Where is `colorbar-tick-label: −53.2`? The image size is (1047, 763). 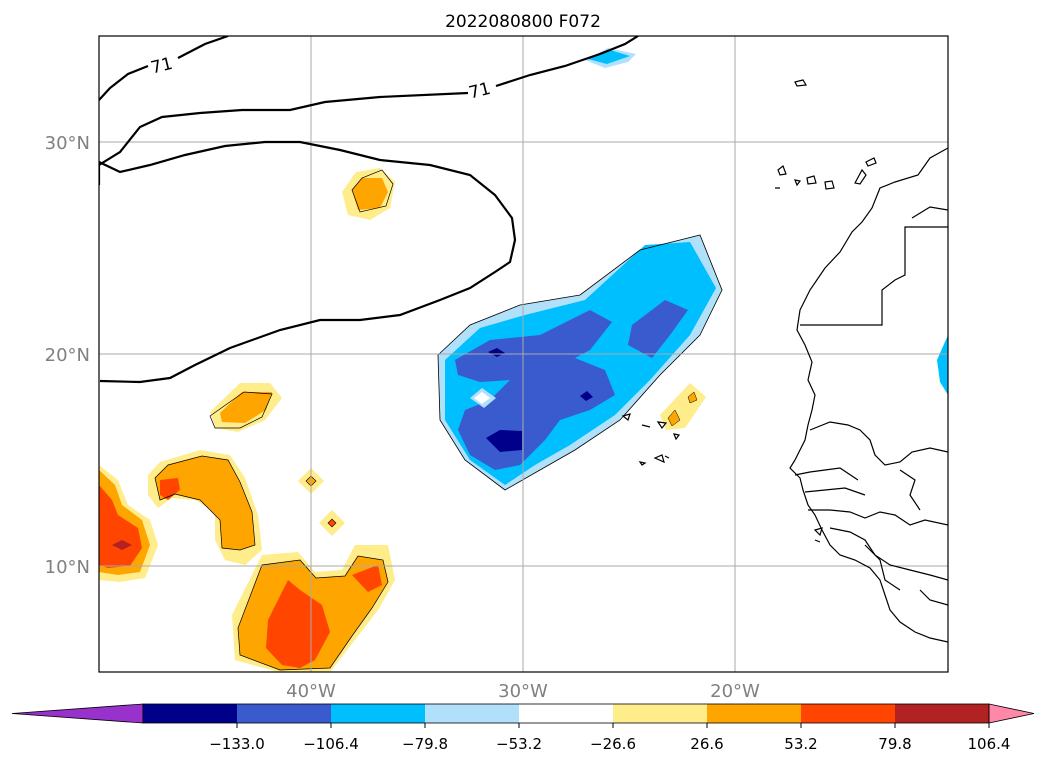 colorbar-tick-label: −53.2 is located at coordinates (519, 744).